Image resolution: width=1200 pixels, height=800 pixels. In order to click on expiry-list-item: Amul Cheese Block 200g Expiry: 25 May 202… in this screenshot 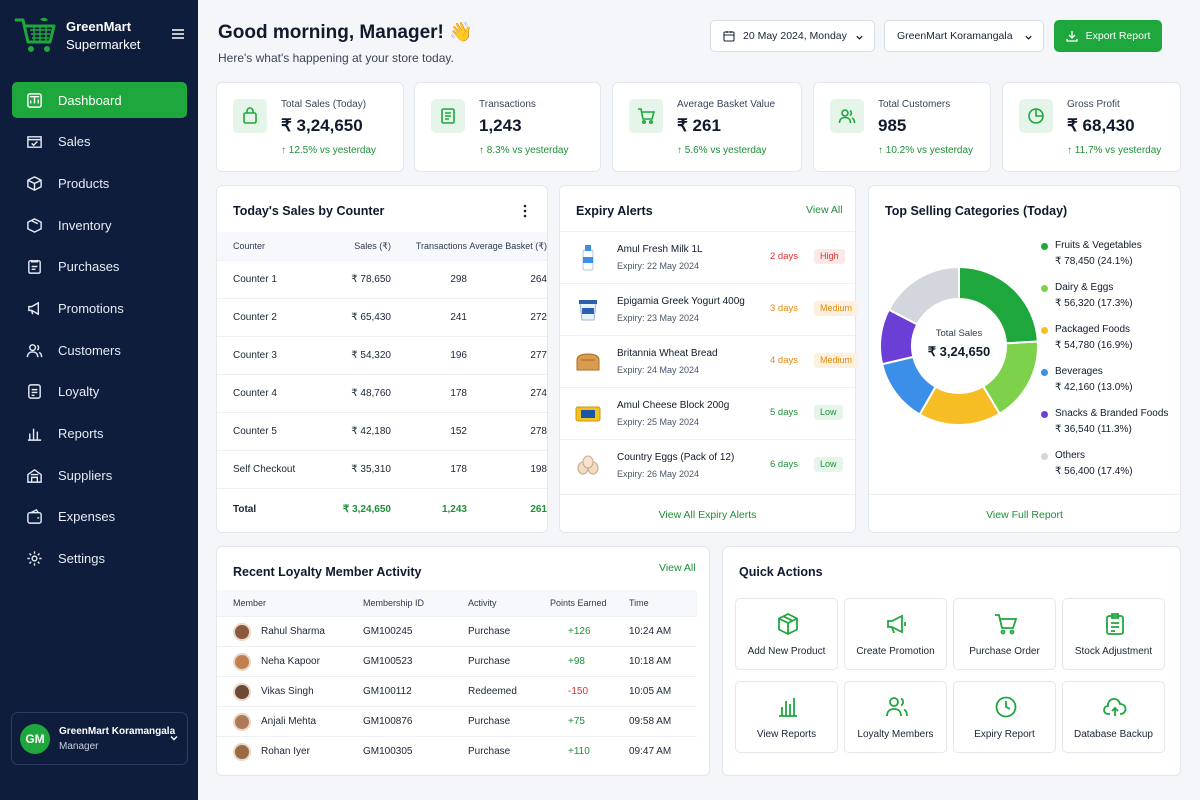, I will do `click(707, 412)`.